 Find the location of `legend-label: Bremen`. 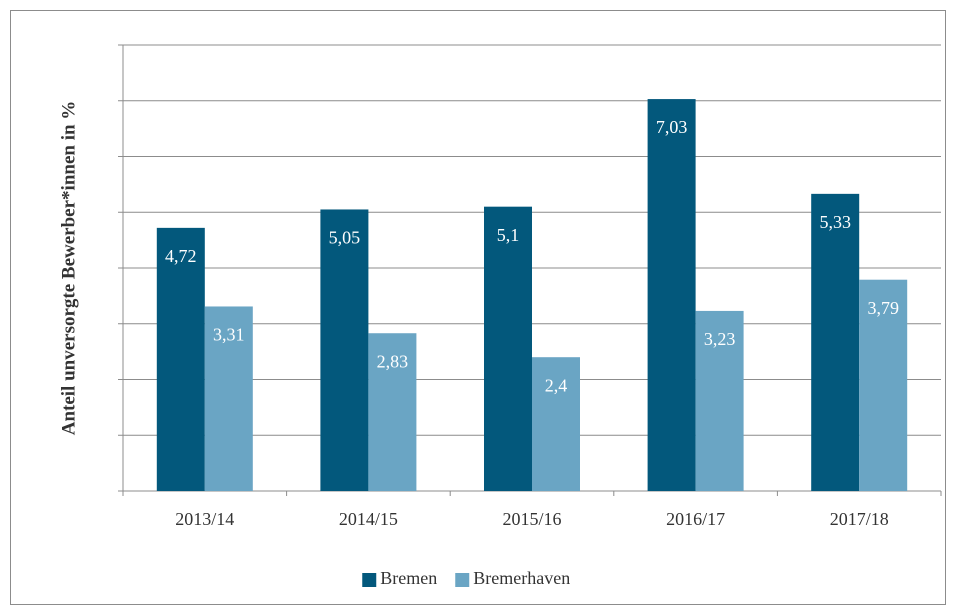

legend-label: Bremen is located at coordinates (408, 578).